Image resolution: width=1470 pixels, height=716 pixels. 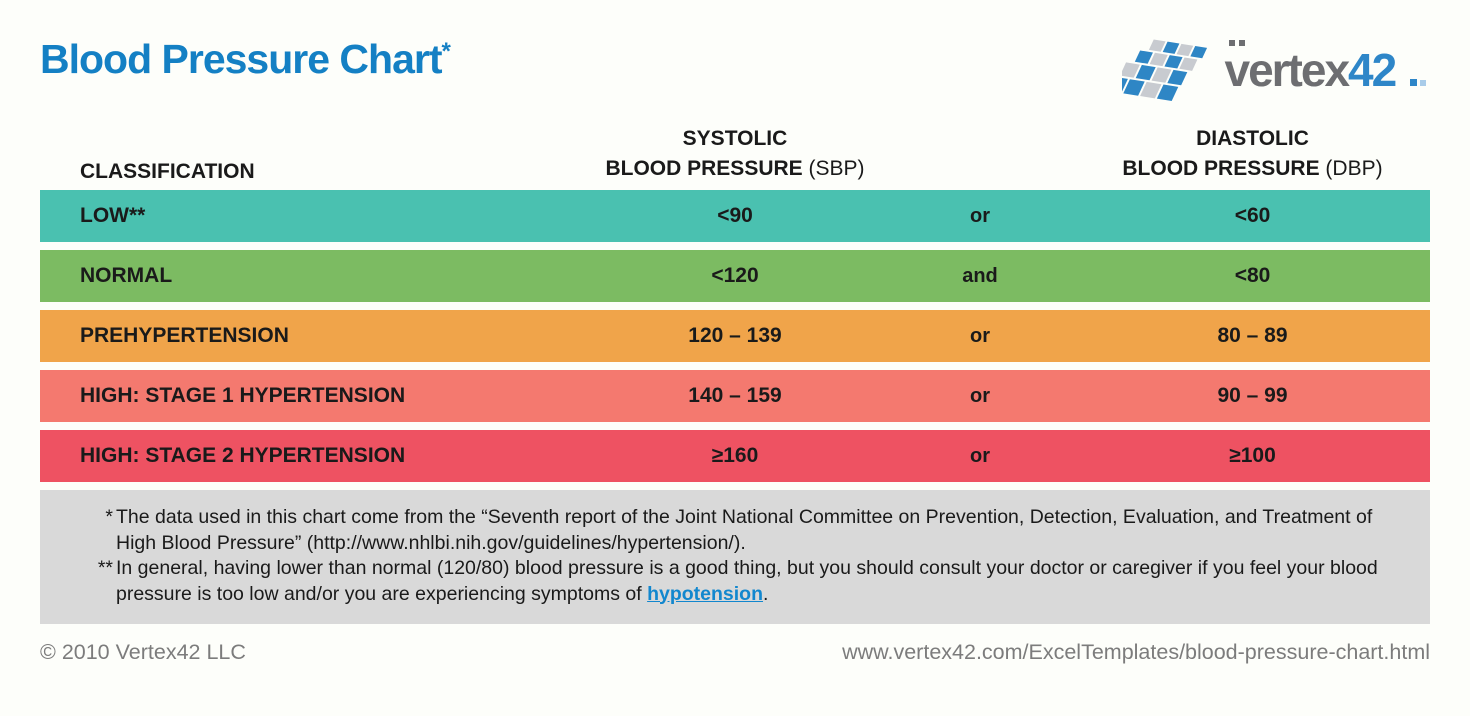 I want to click on systolic-value: 140 – 159, so click(x=735, y=395).